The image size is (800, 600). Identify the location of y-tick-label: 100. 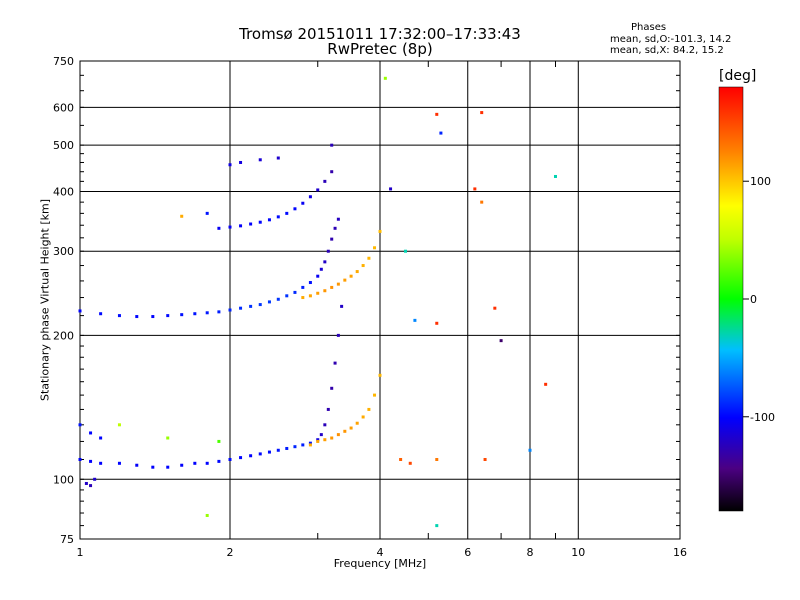
(63, 479).